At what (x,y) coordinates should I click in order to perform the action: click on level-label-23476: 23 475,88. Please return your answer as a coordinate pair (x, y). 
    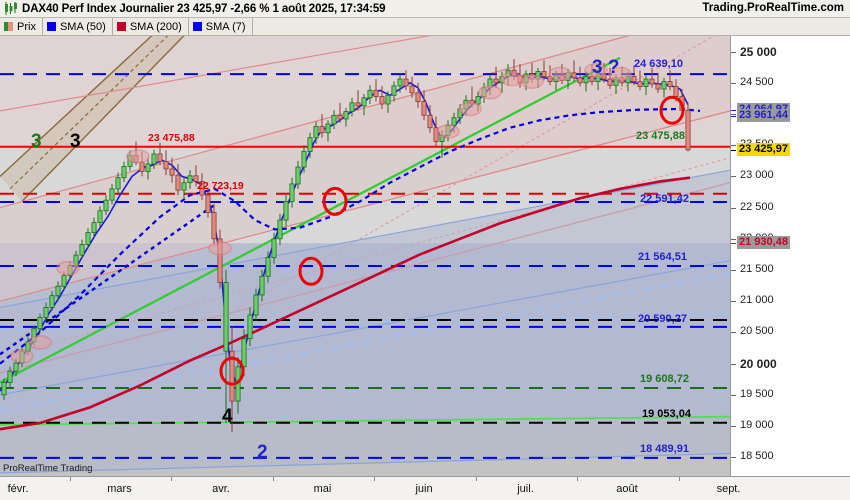
    Looking at the image, I should click on (660, 136).